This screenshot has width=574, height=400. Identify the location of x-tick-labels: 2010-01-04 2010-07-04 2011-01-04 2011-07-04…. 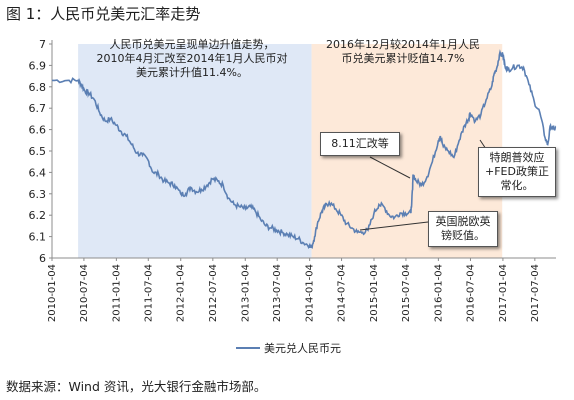
(294, 293).